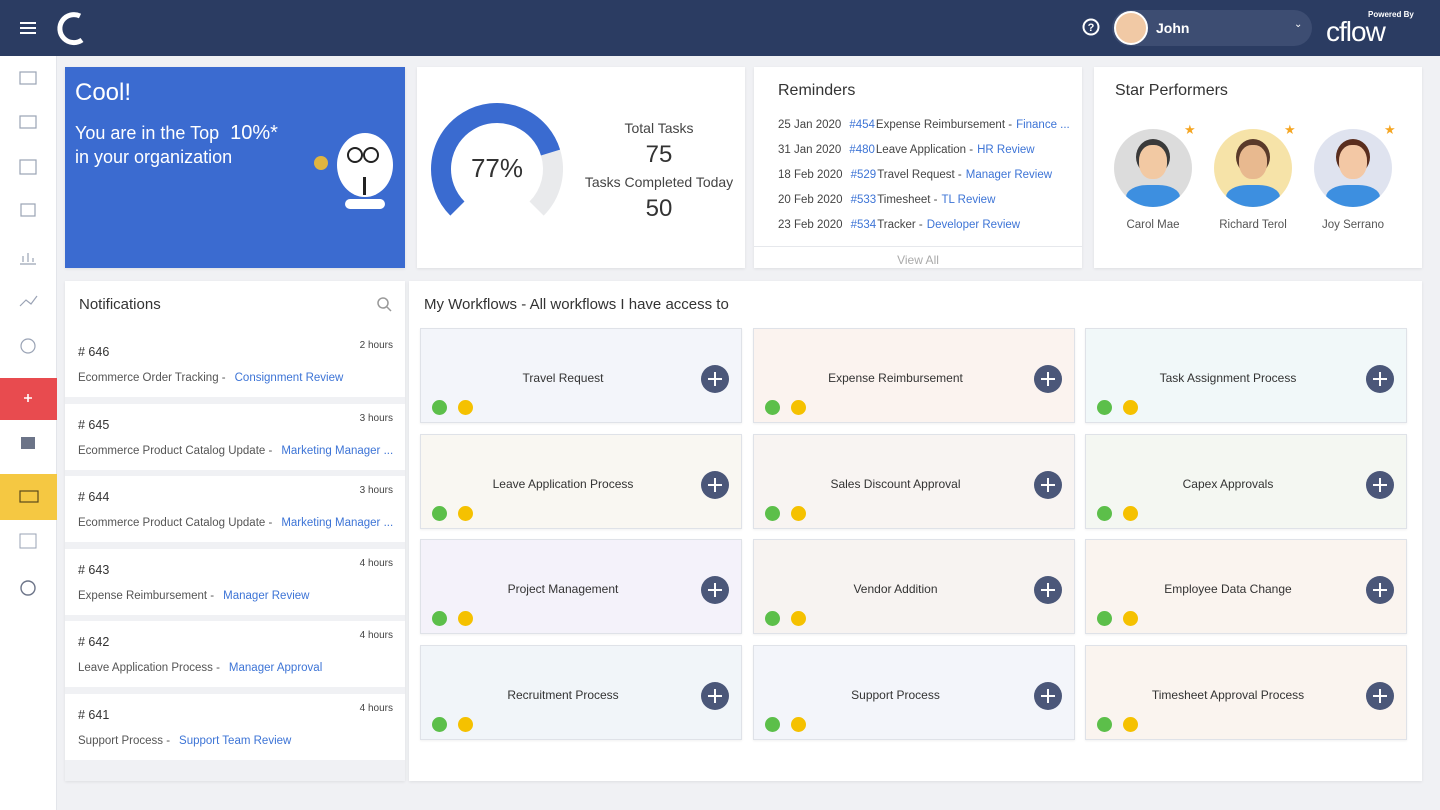  I want to click on notification-id: # 644, so click(94, 497).